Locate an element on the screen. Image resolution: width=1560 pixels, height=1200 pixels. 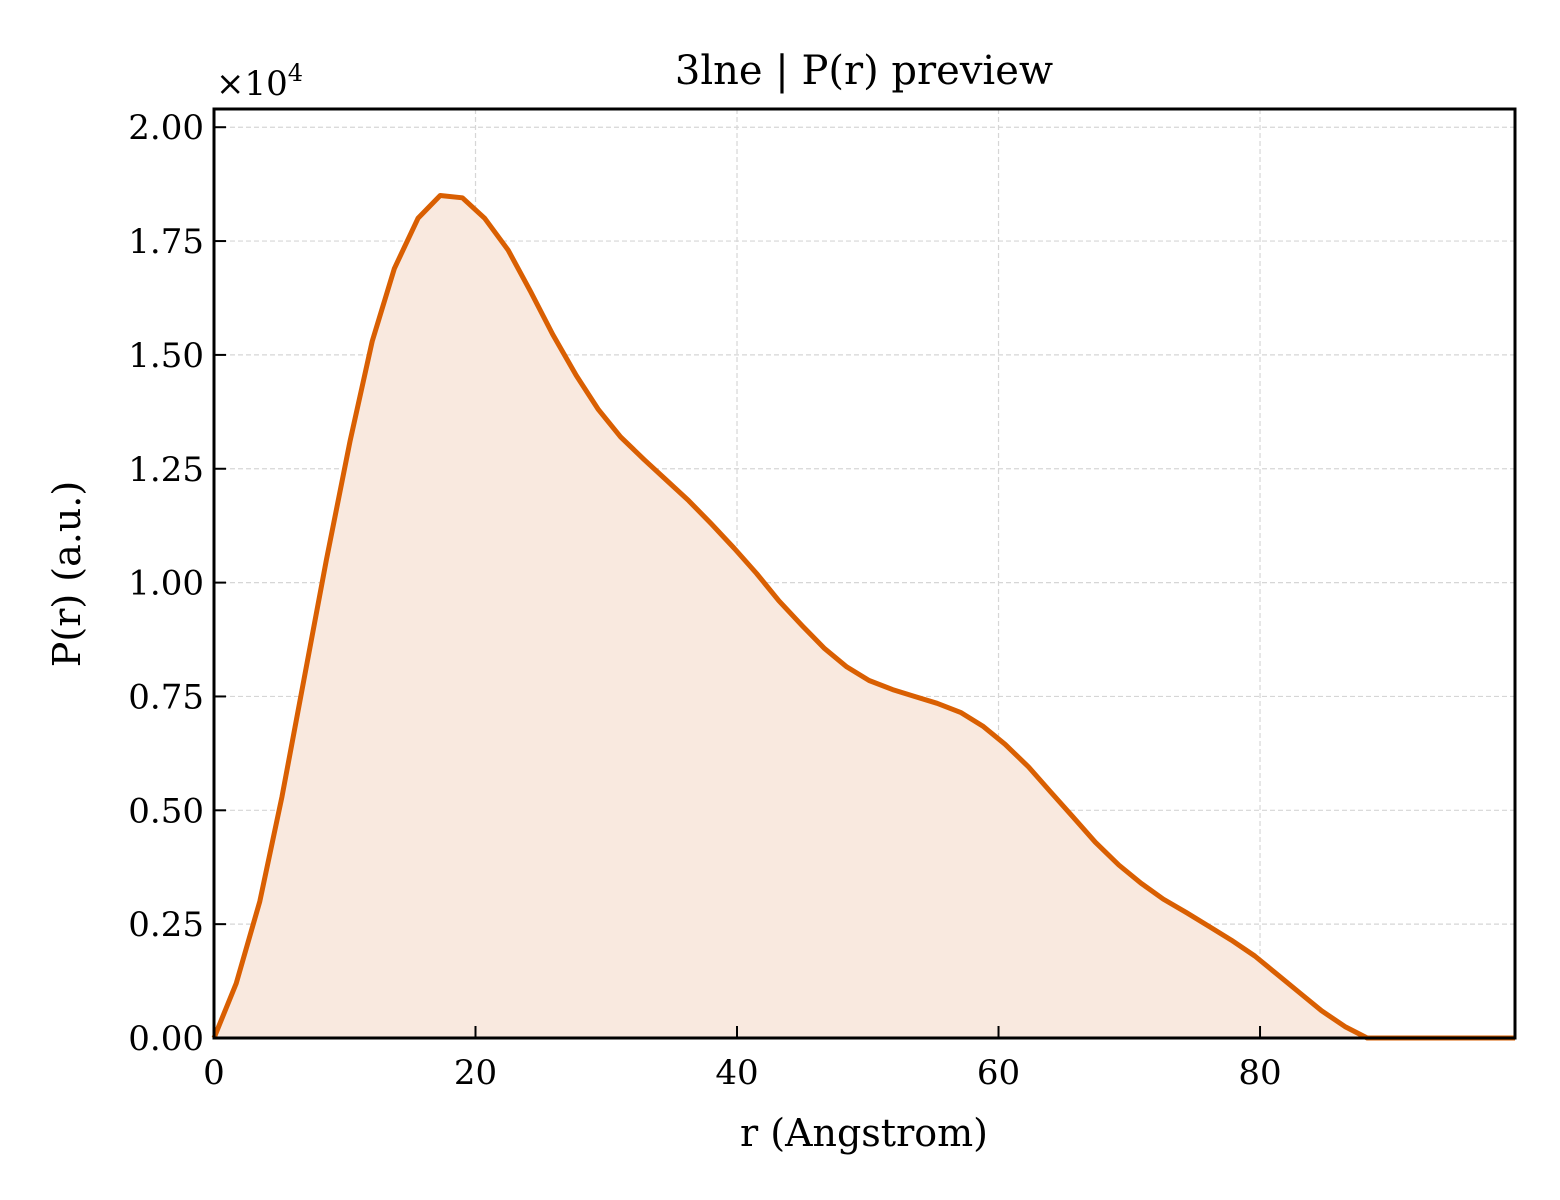
x-tick-label: 40 is located at coordinates (736, 1073).